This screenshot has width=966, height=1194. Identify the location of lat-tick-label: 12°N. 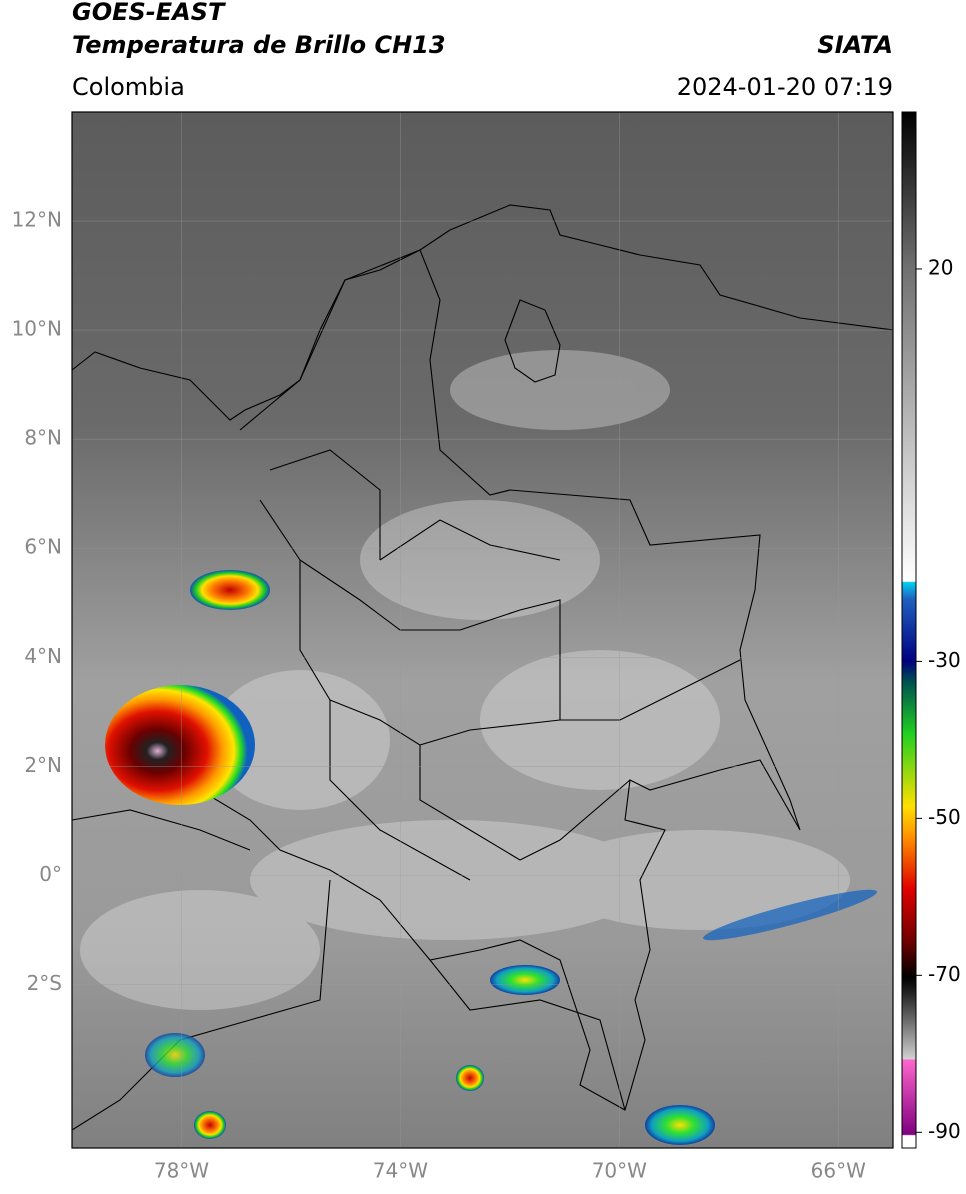
(37, 220).